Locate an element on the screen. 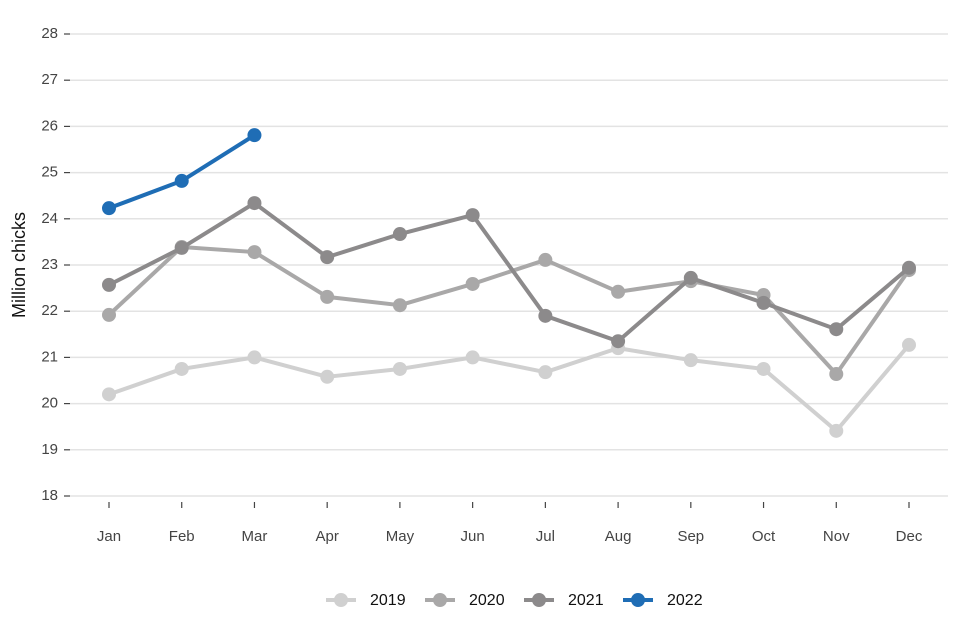 This screenshot has width=960, height=640. x-tick-label: Feb is located at coordinates (182, 536).